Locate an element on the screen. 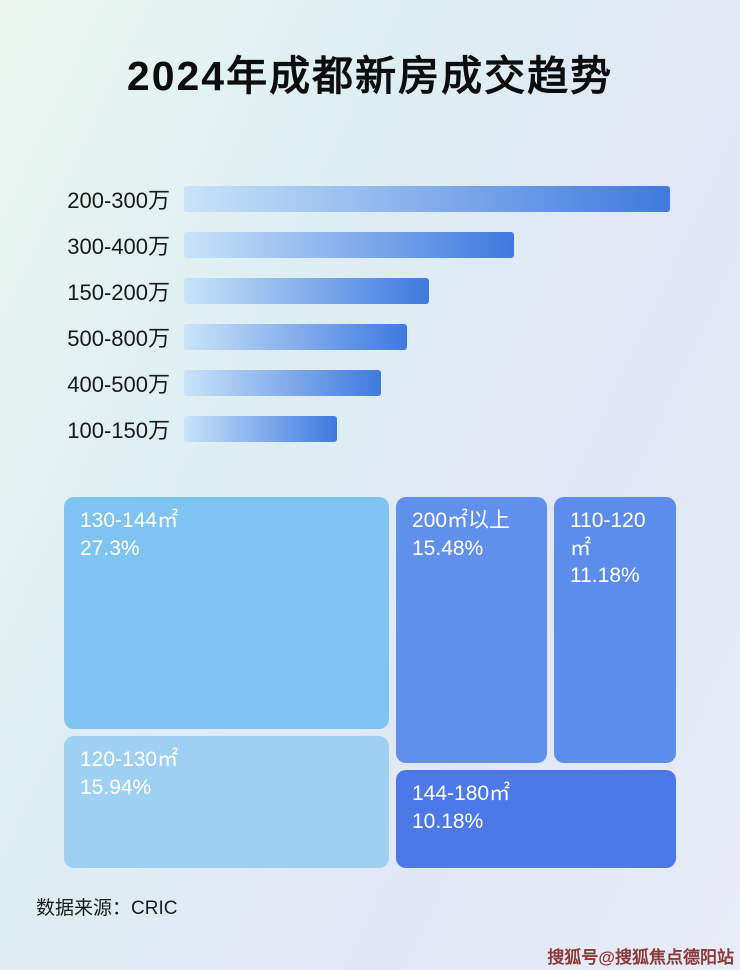 The height and width of the screenshot is (970, 740). bar-row: 100-150万 is located at coordinates (359, 429).